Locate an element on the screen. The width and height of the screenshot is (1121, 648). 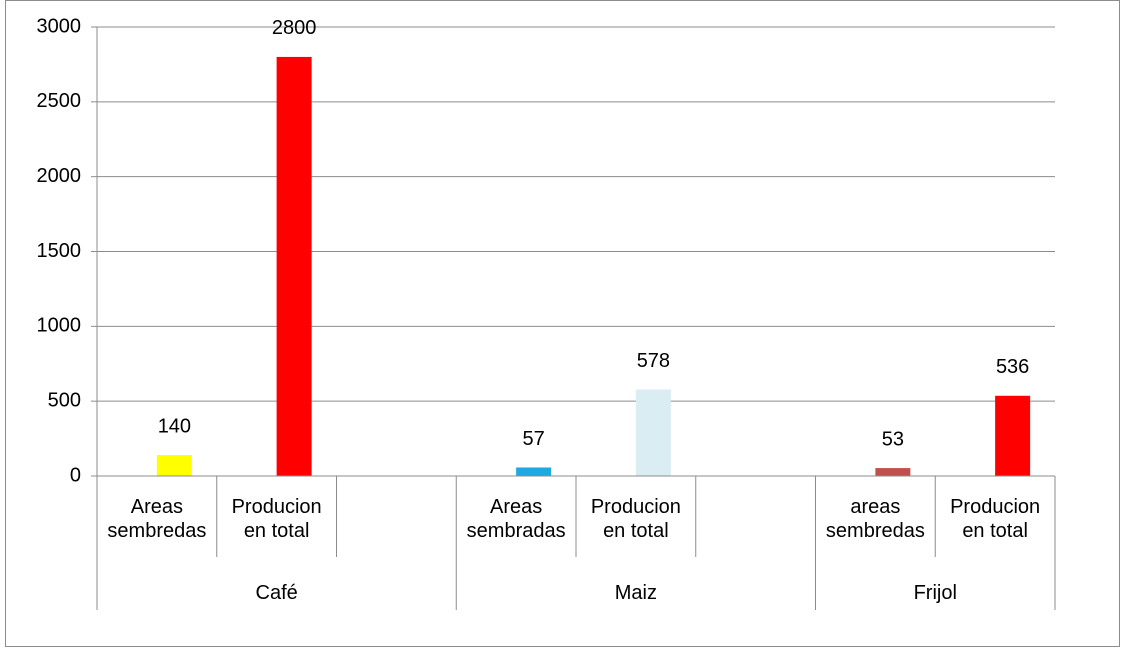
x-tick-label: Areas sembredas is located at coordinates (157, 519).